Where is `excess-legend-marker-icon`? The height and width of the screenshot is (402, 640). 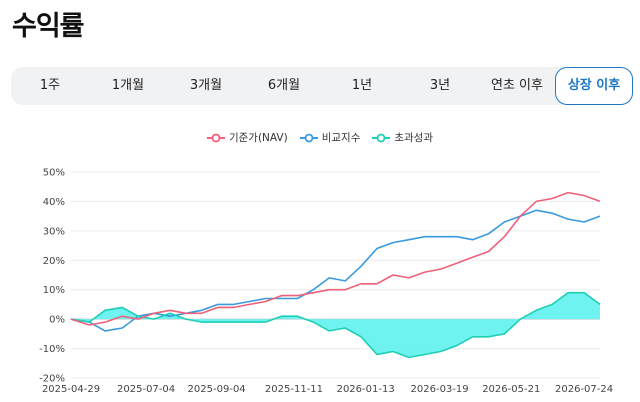
excess-legend-marker-icon is located at coordinates (381, 137).